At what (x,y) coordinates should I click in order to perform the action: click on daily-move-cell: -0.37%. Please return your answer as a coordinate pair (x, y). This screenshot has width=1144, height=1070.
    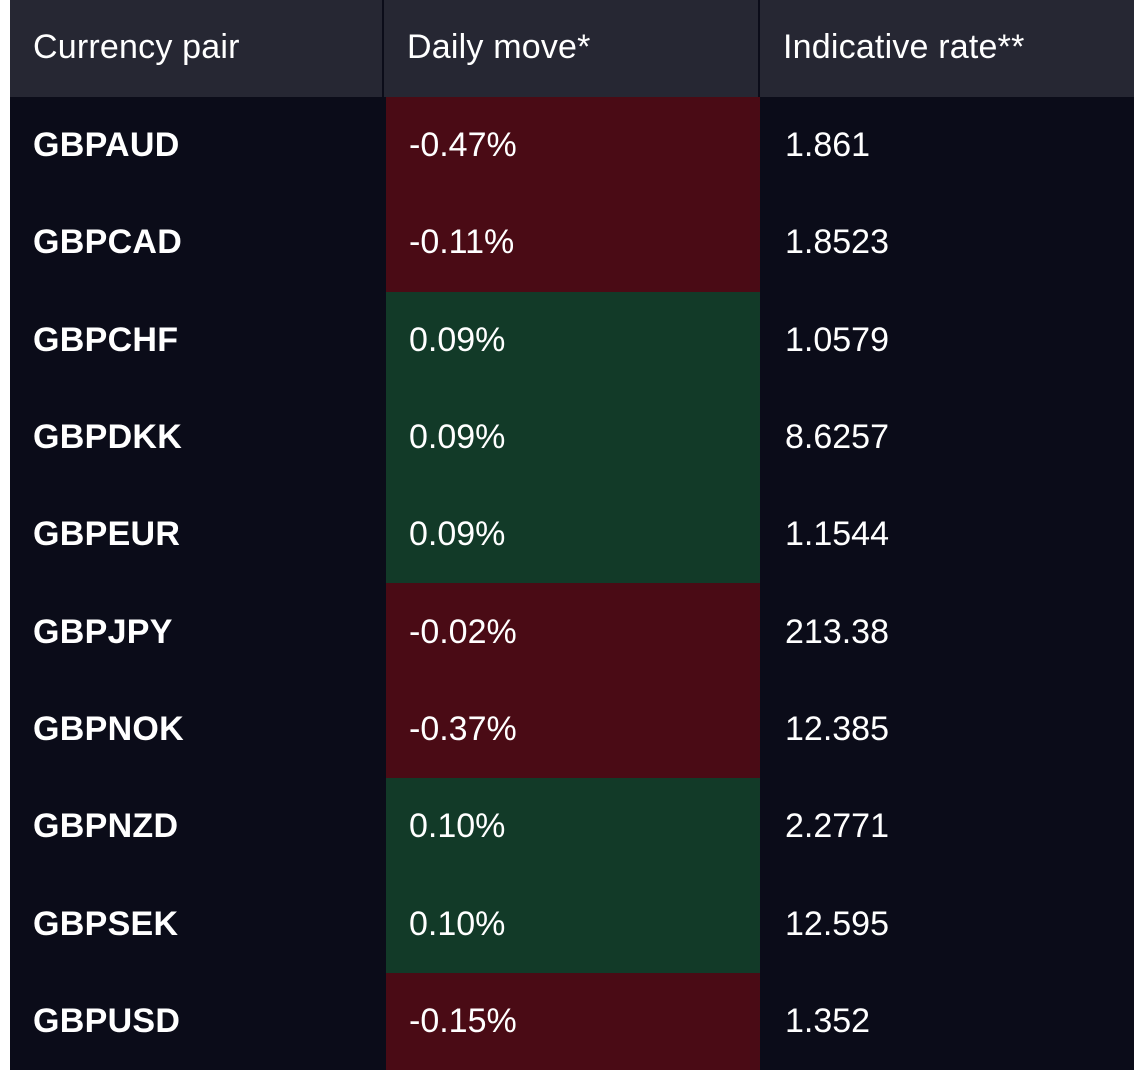
    Looking at the image, I should click on (573, 729).